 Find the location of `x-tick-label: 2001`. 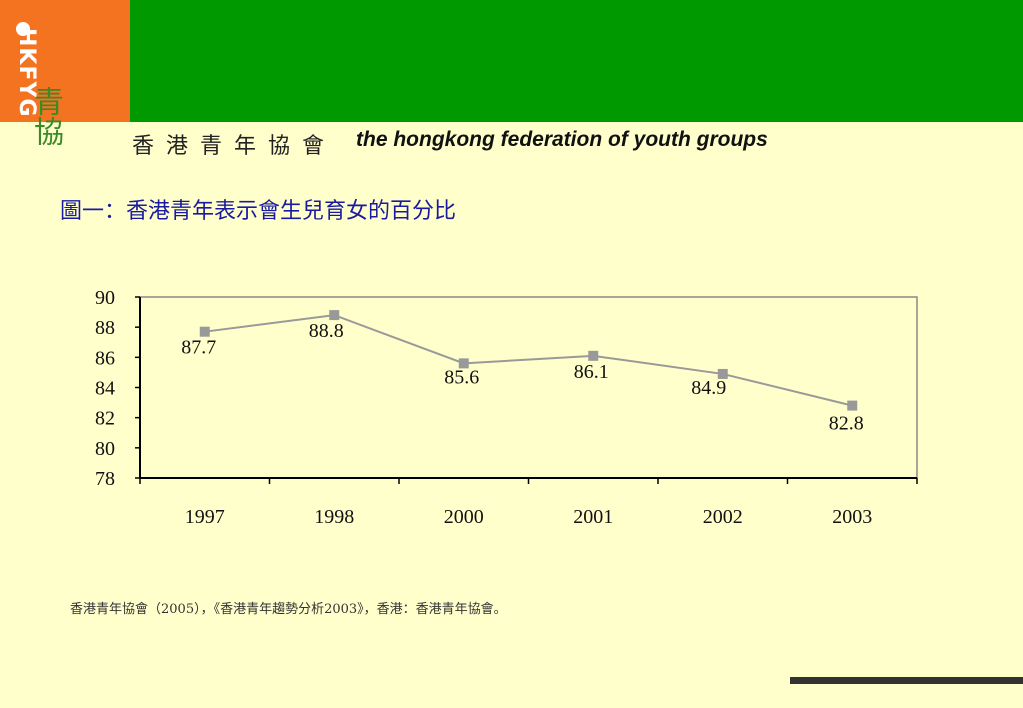

x-tick-label: 2001 is located at coordinates (593, 517).